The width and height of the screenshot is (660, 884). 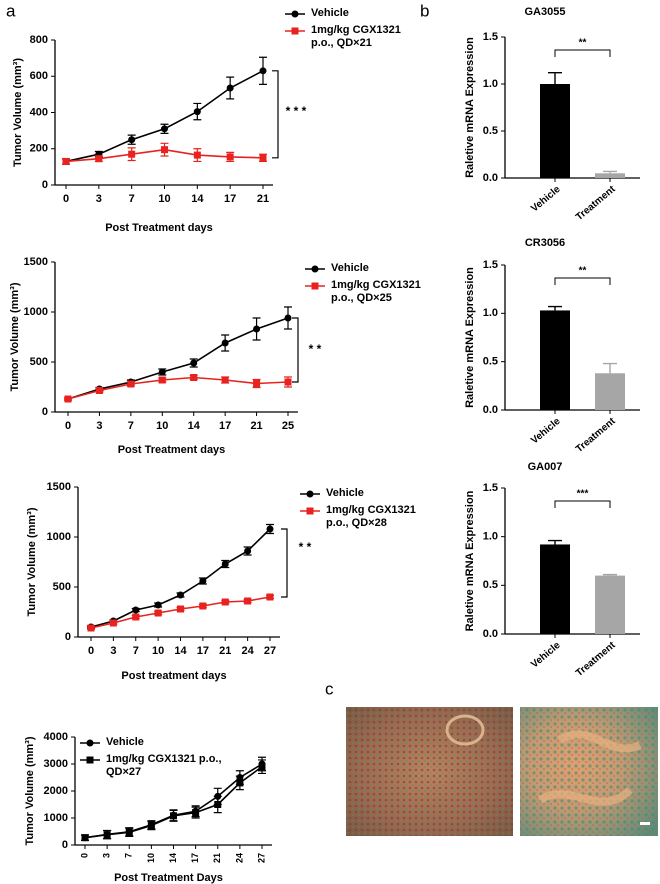 I want to click on legend-label: 1mg/kg CGX1321 p.o., QD×27, so click(x=164, y=765).